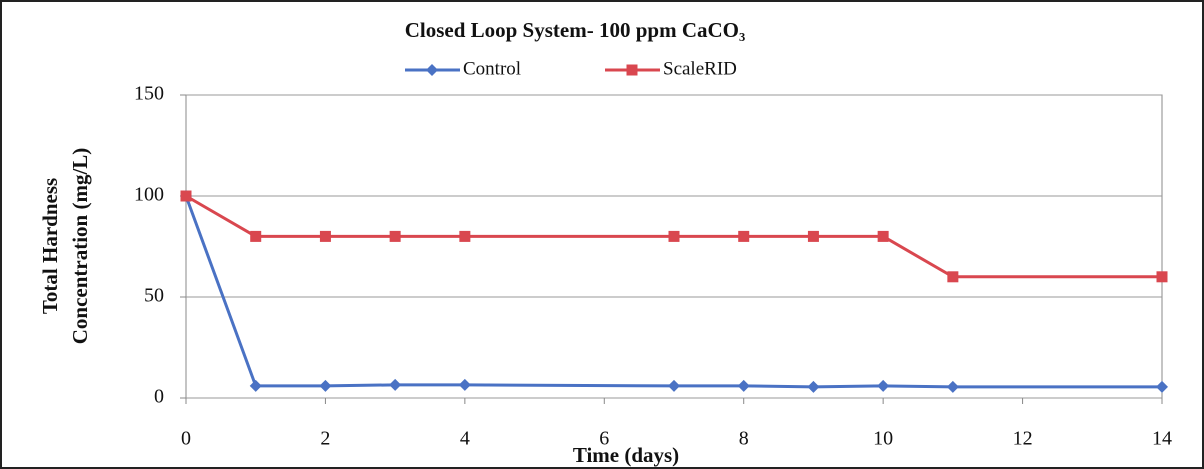  I want to click on x-tick-label: 12, so click(1023, 439).